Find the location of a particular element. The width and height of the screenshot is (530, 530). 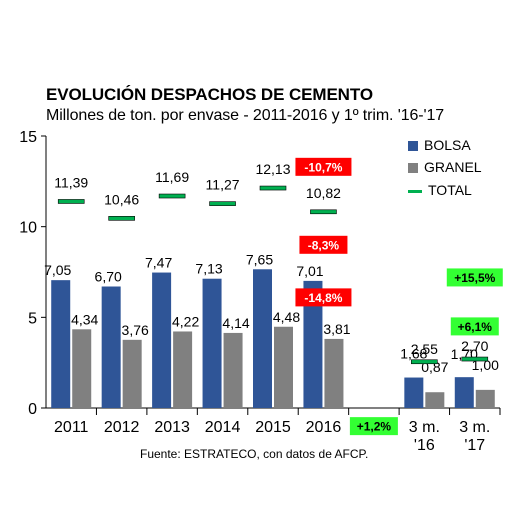

x-tick-label-1: 2012 is located at coordinates (122, 427).